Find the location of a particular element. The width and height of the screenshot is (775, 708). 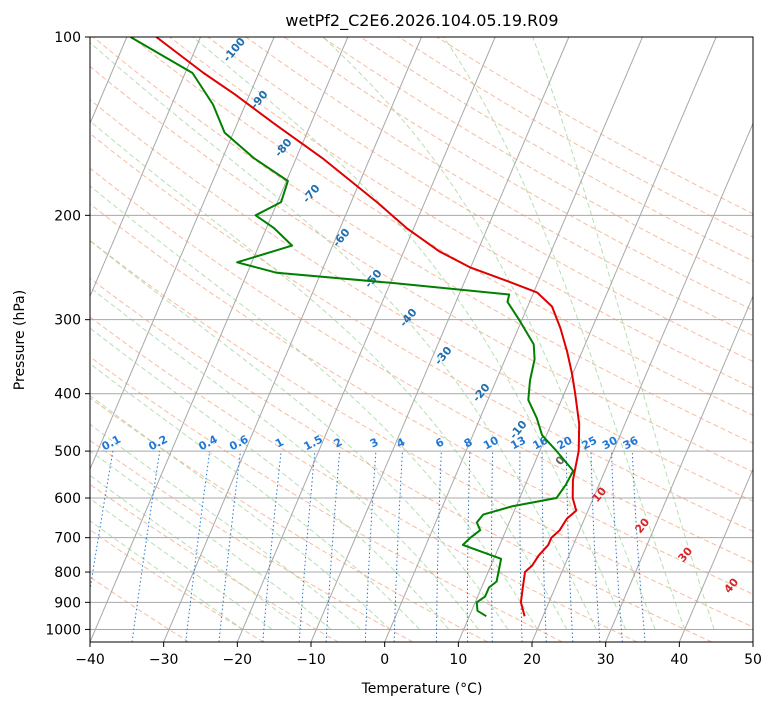

y-tick-label: 1000 is located at coordinates (63, 630).